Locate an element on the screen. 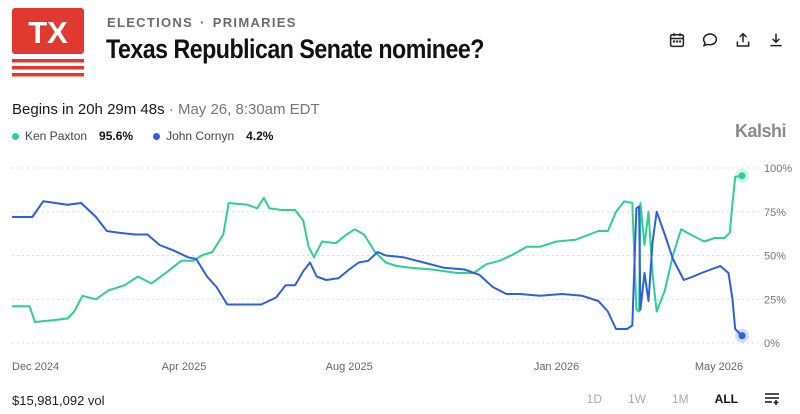 The width and height of the screenshot is (800, 414). category-breadcrumb: ELECTIONS · PRIMARIES is located at coordinates (202, 22).